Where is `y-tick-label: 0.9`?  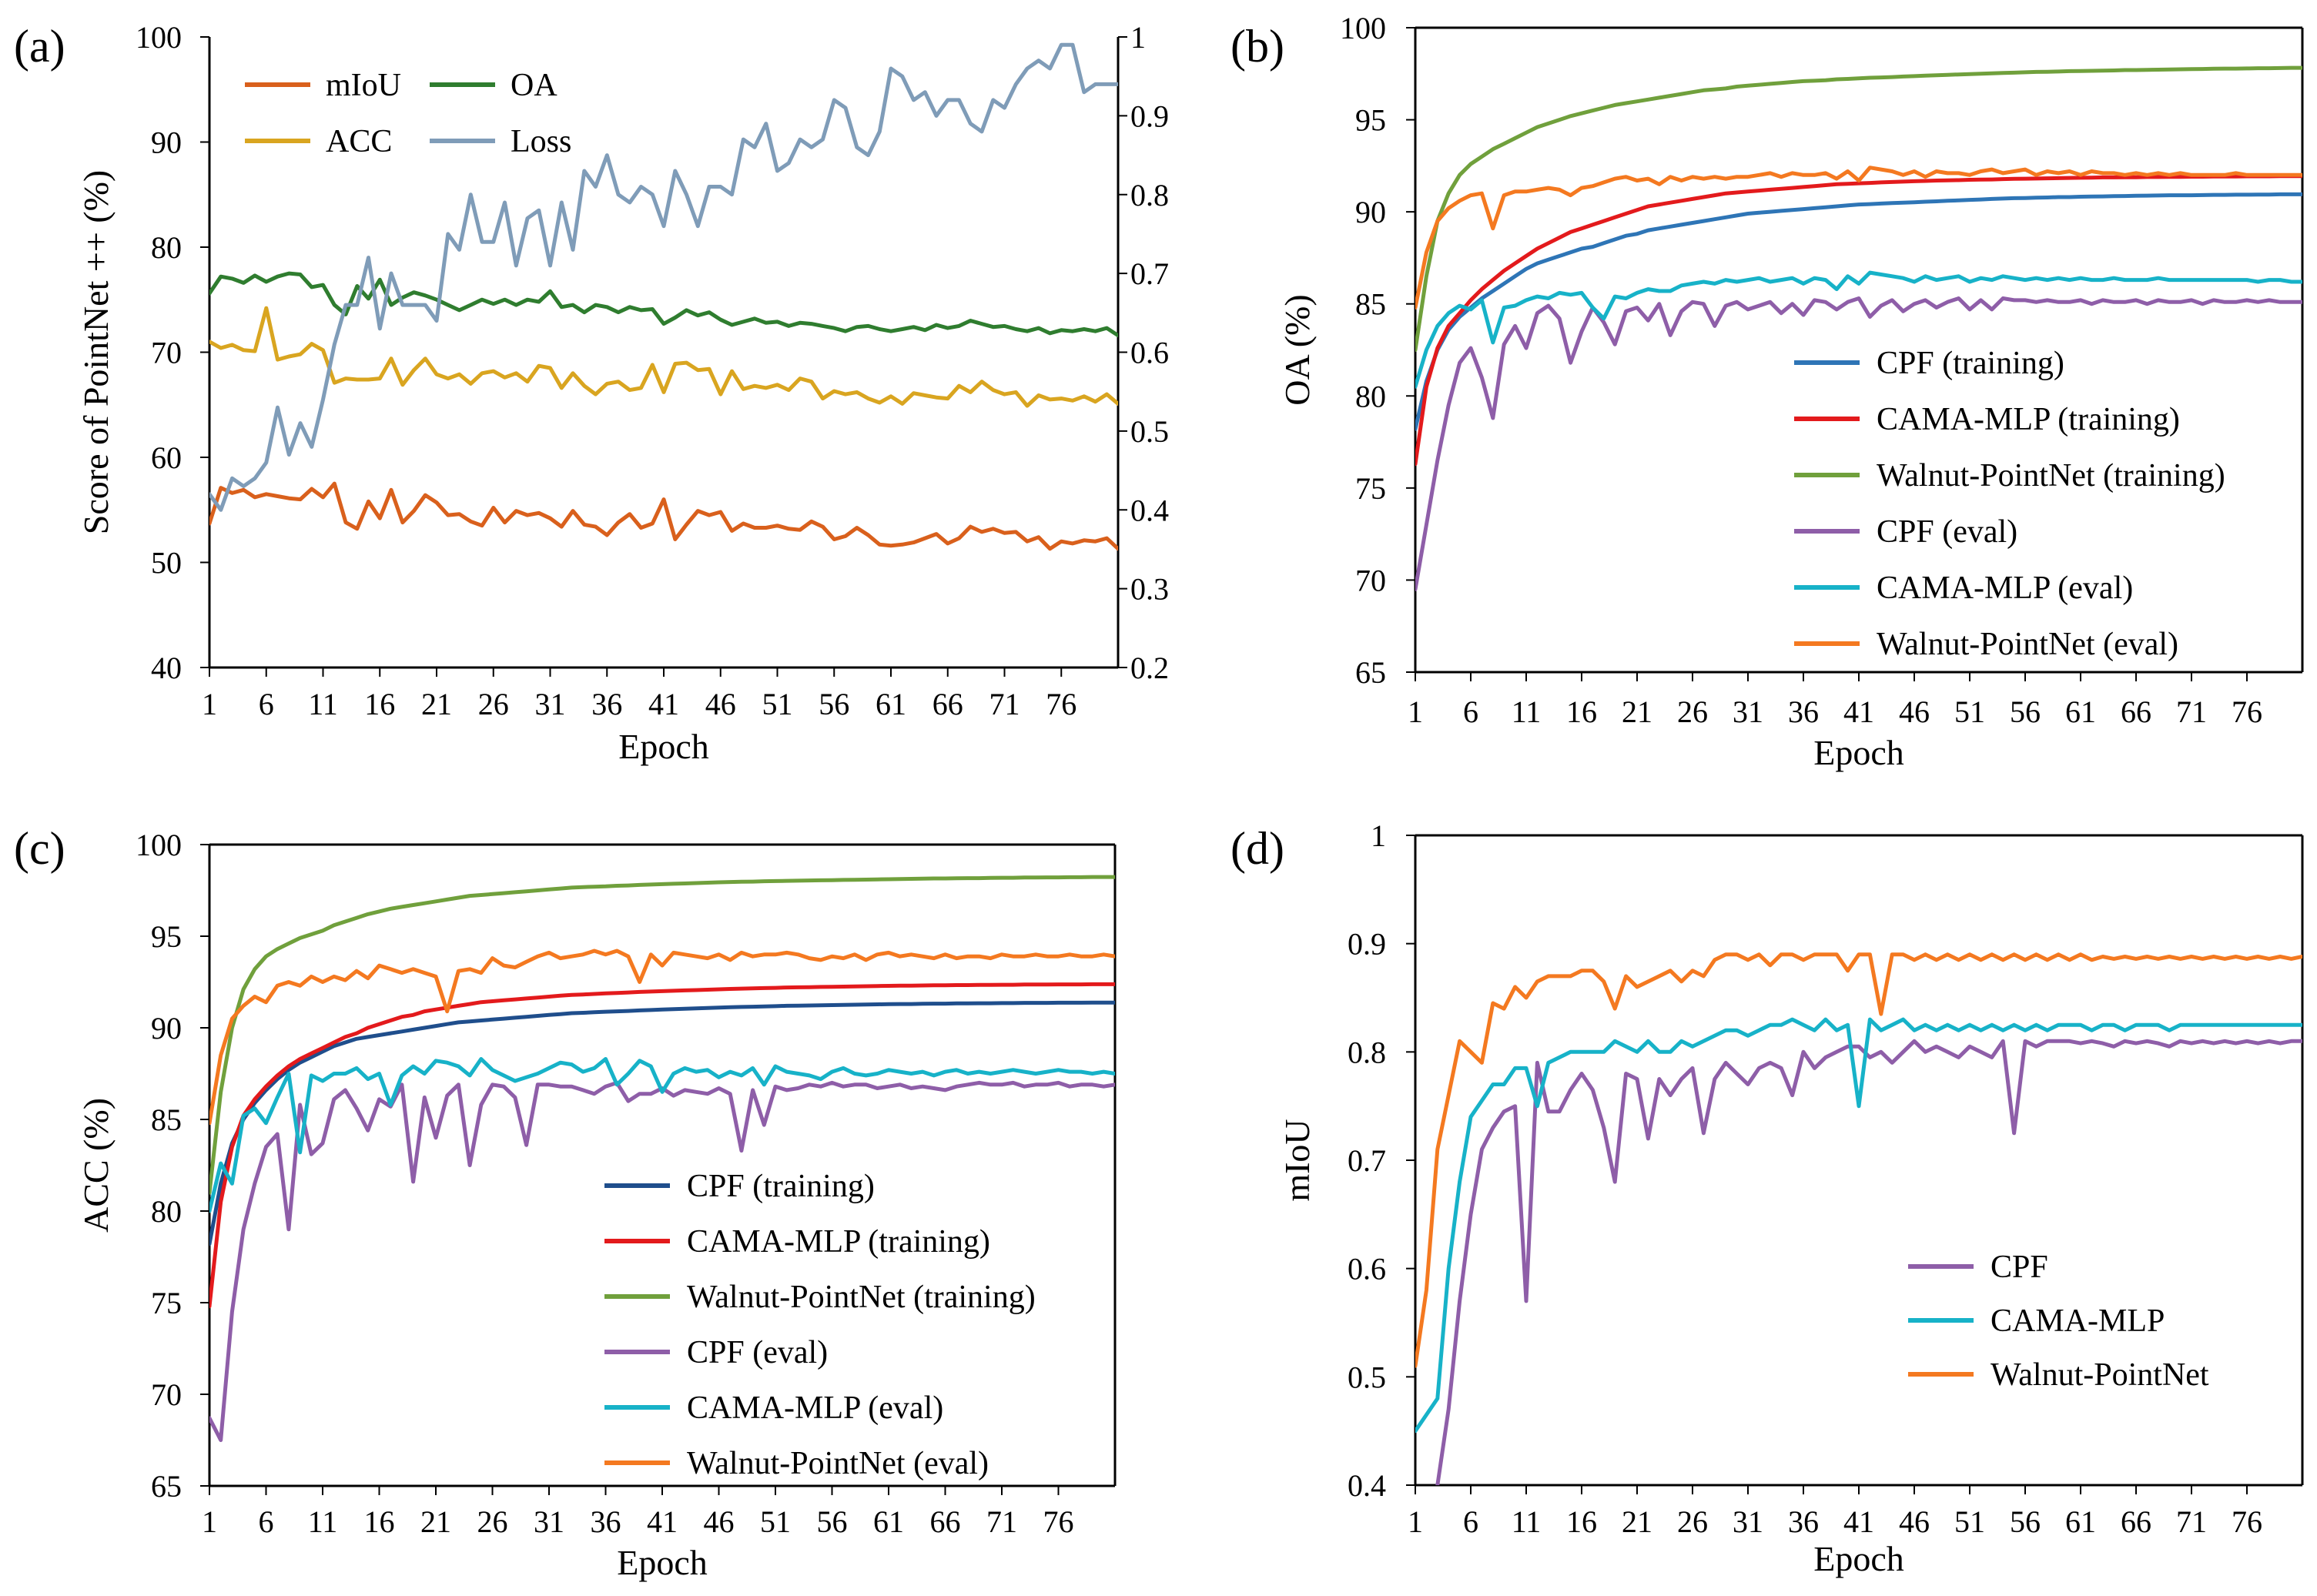 y-tick-label: 0.9 is located at coordinates (1367, 944).